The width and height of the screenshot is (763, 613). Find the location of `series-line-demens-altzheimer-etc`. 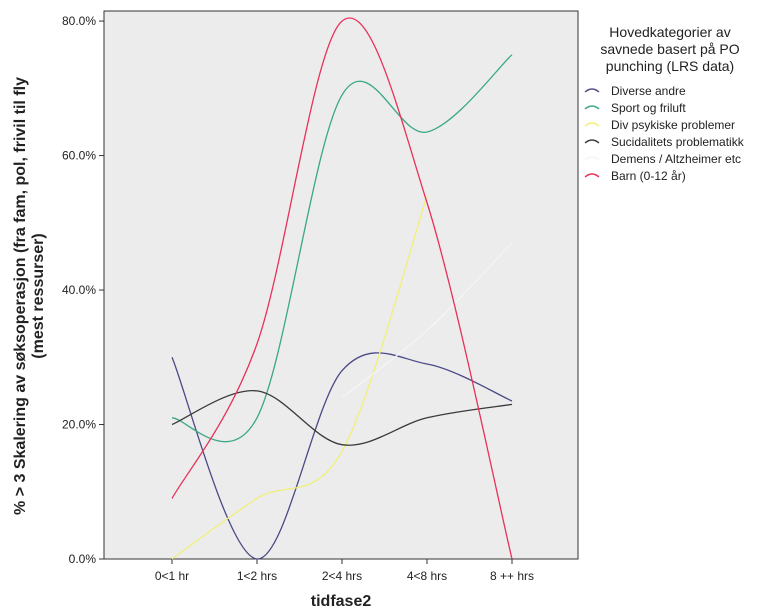

series-line-demens-altzheimer-etc is located at coordinates (427, 320).